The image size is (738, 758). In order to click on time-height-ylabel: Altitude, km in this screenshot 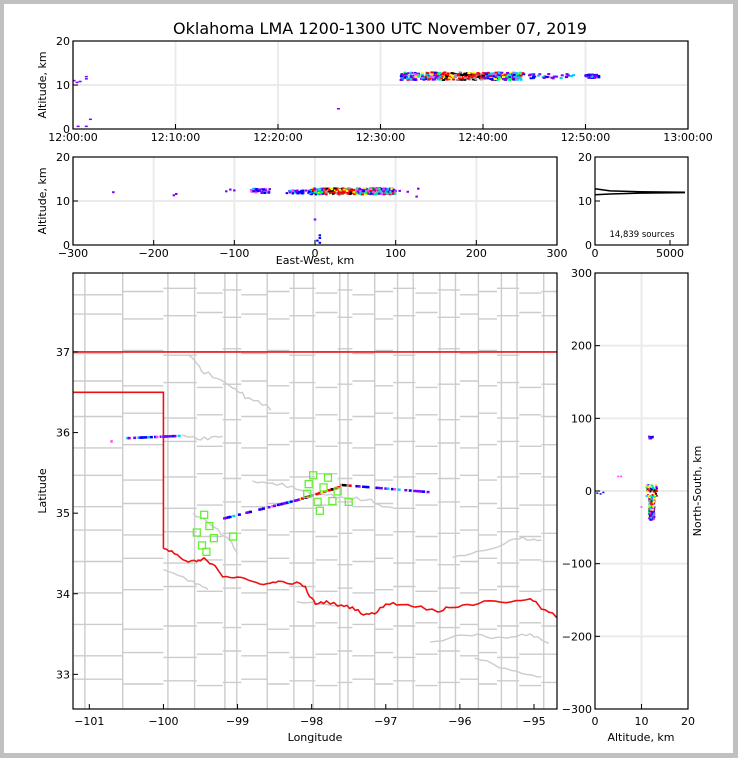, I will do `click(42, 84)`.